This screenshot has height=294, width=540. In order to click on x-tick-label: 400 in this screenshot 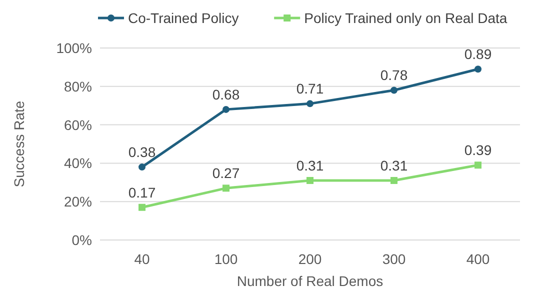, I will do `click(478, 259)`.